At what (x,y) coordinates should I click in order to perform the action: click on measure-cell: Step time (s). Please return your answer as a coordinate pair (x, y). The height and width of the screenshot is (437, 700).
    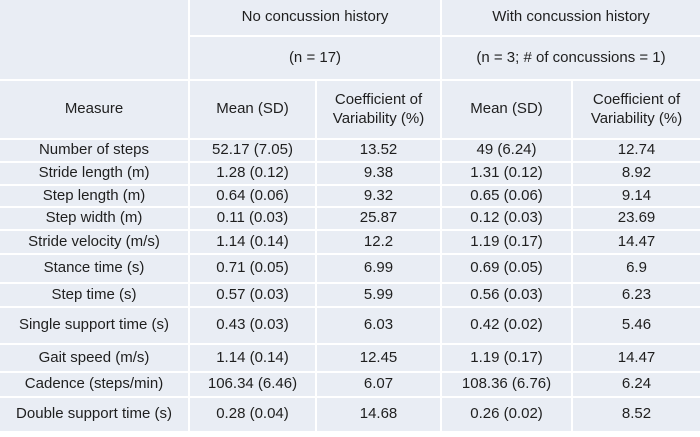
    Looking at the image, I should click on (95, 296).